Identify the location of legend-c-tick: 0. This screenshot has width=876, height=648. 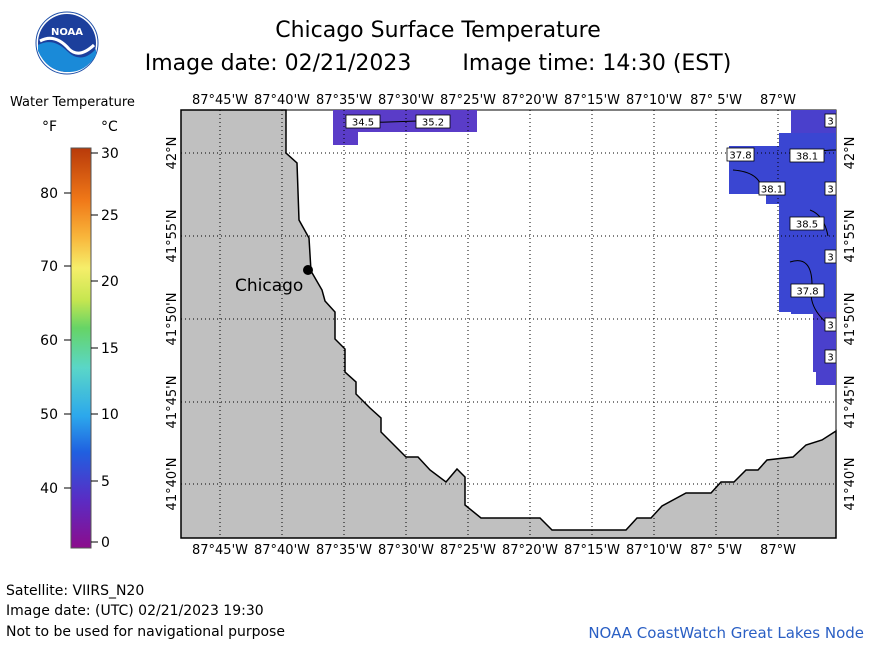
(105, 543).